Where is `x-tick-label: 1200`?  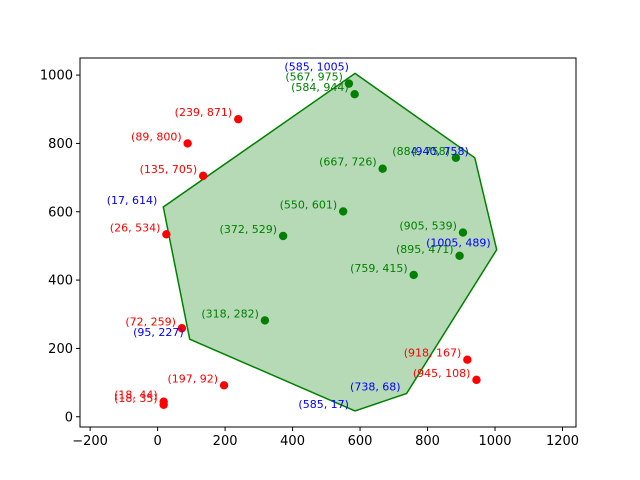
x-tick-label: 1200 is located at coordinates (562, 441).